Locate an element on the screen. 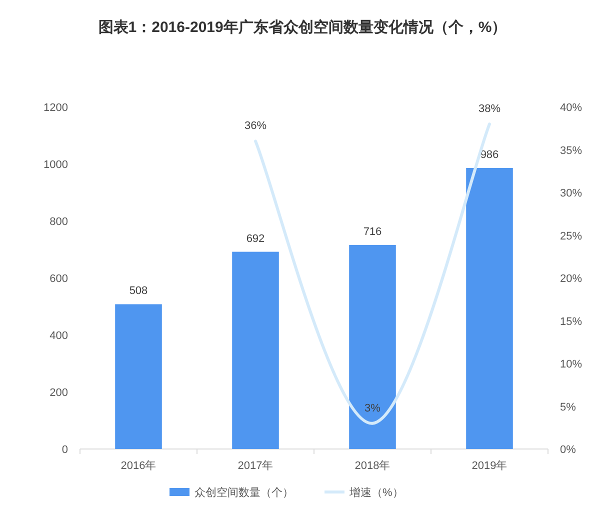 The height and width of the screenshot is (508, 605). data-label: 3% is located at coordinates (372, 408).